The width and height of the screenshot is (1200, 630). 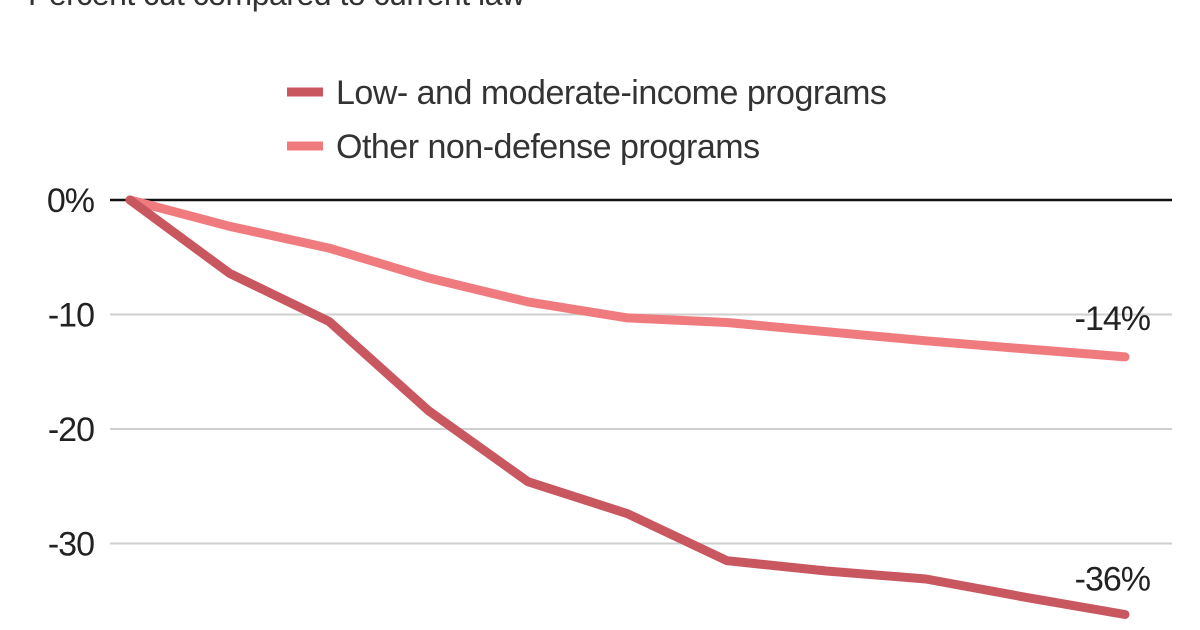 What do you see at coordinates (548, 147) in the screenshot?
I see `legend-label-other-non-defense: Other non-defense programs` at bounding box center [548, 147].